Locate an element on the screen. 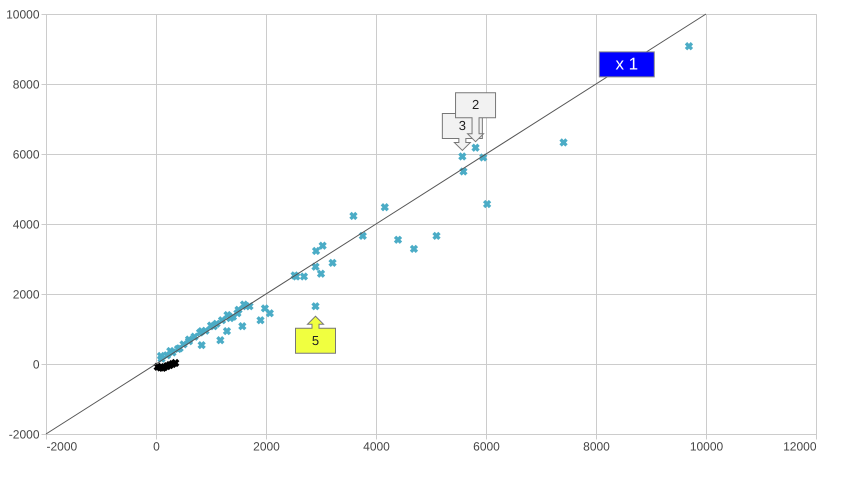 Image resolution: width=850 pixels, height=478 pixels. x-tick-label: 0 is located at coordinates (156, 447).